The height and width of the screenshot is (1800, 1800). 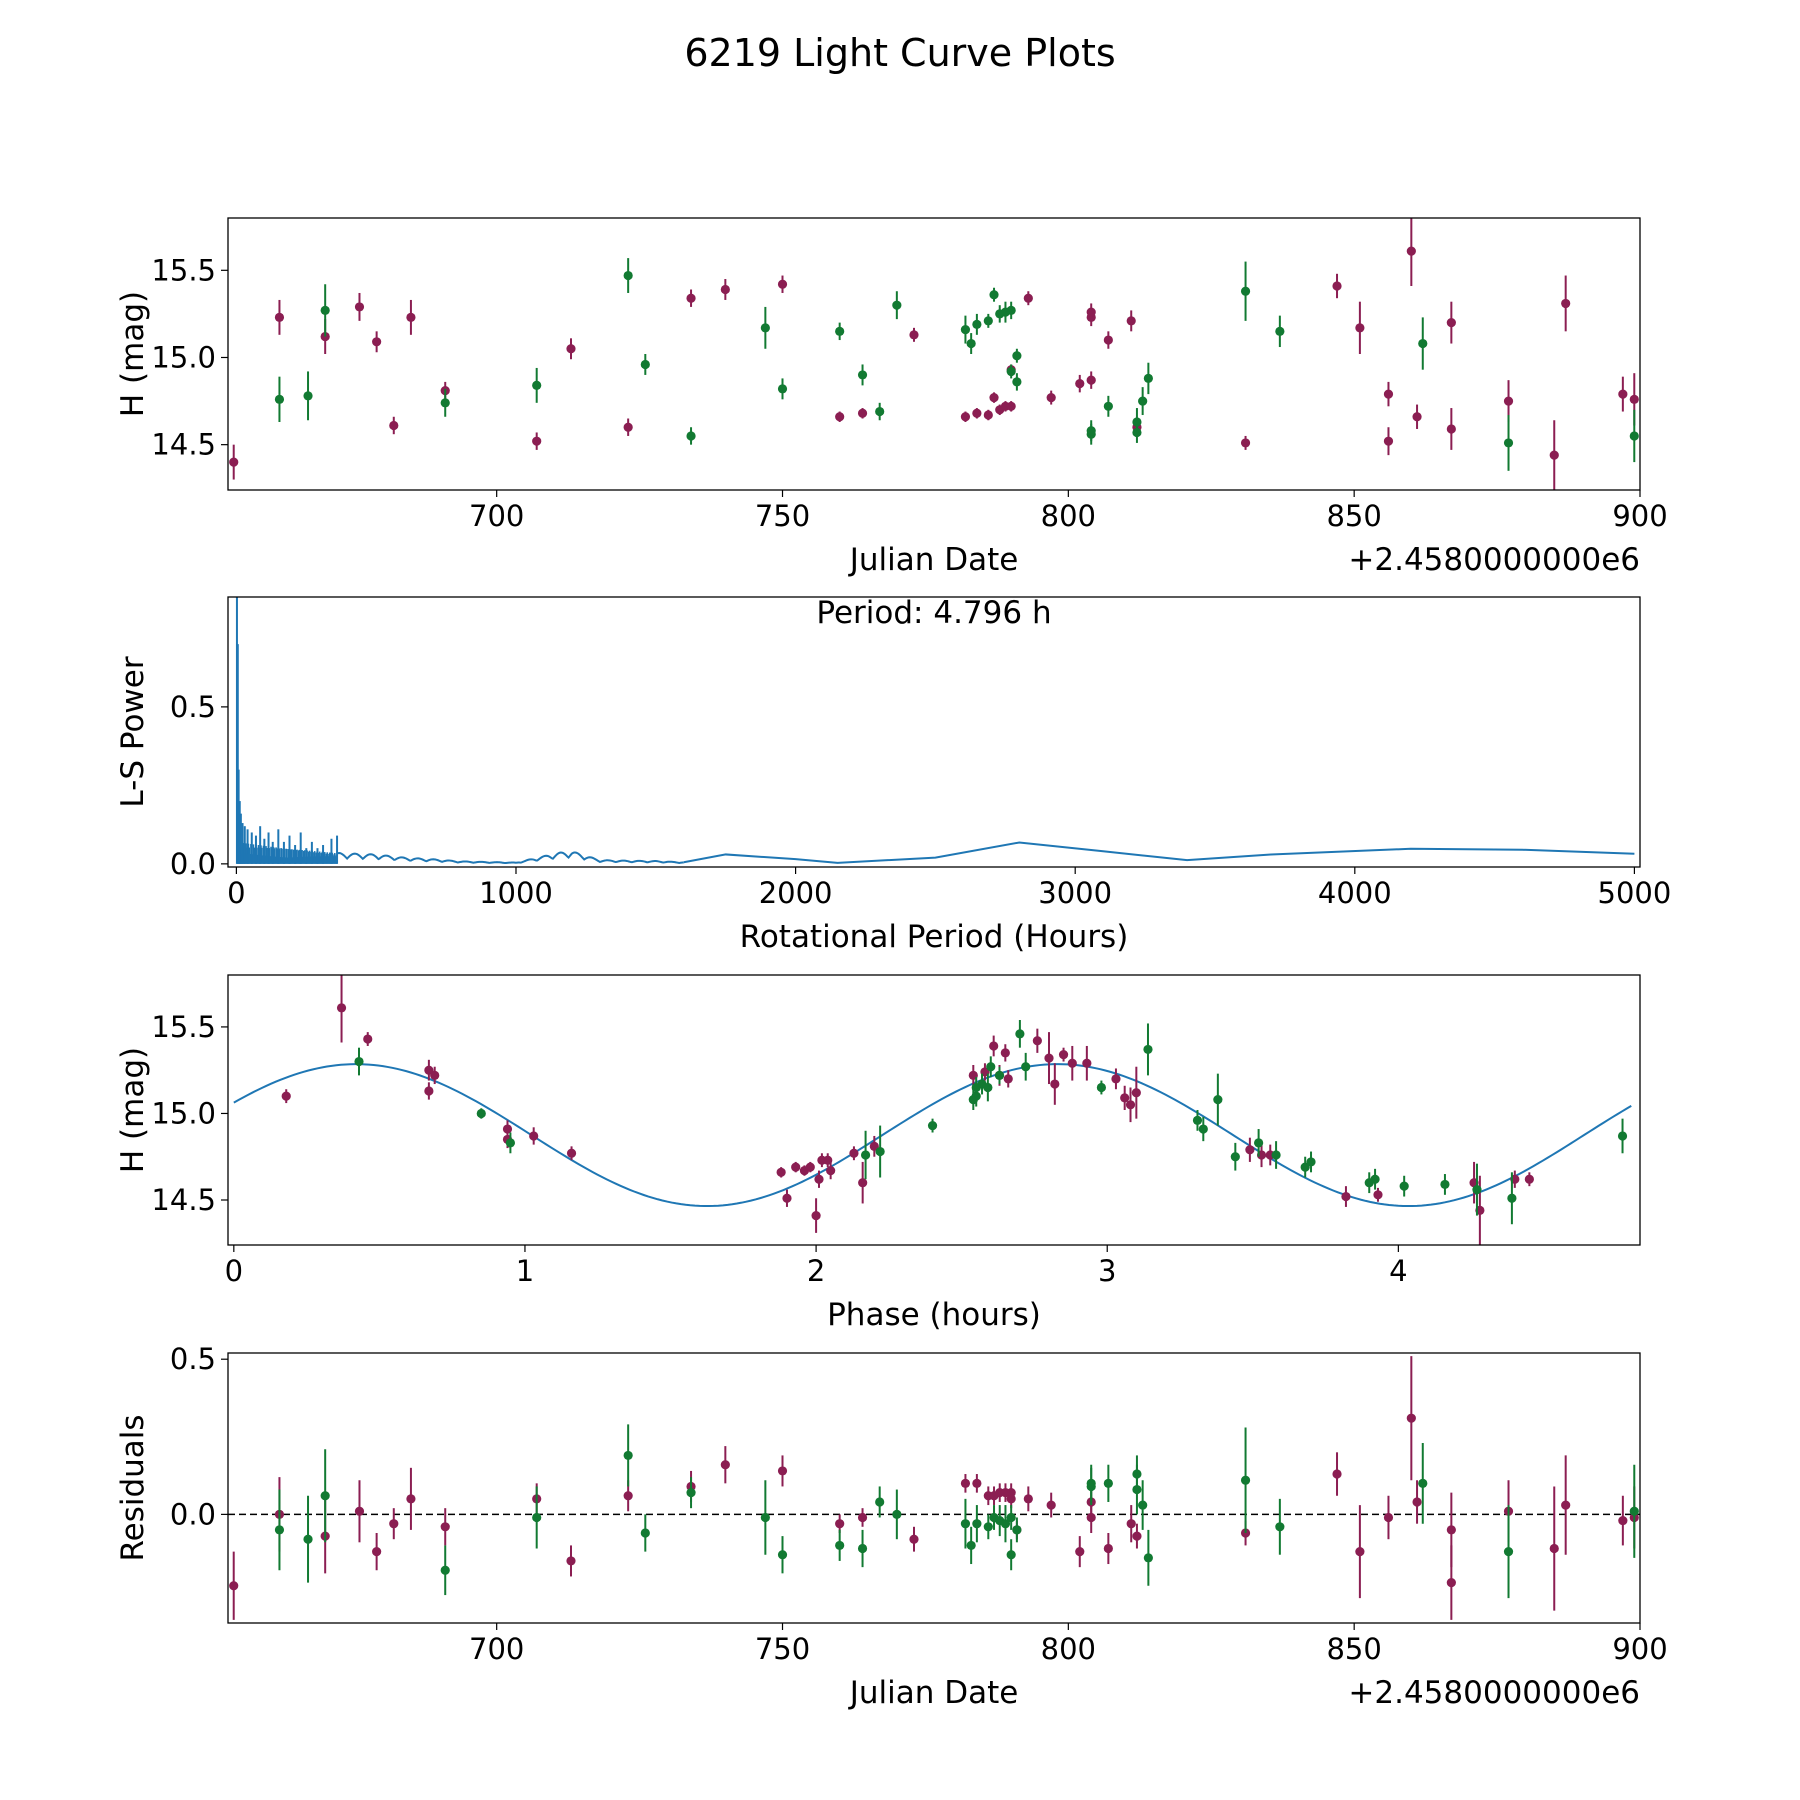 I want to click on figure-title: 6219 Light Curve Plots, so click(x=899, y=53).